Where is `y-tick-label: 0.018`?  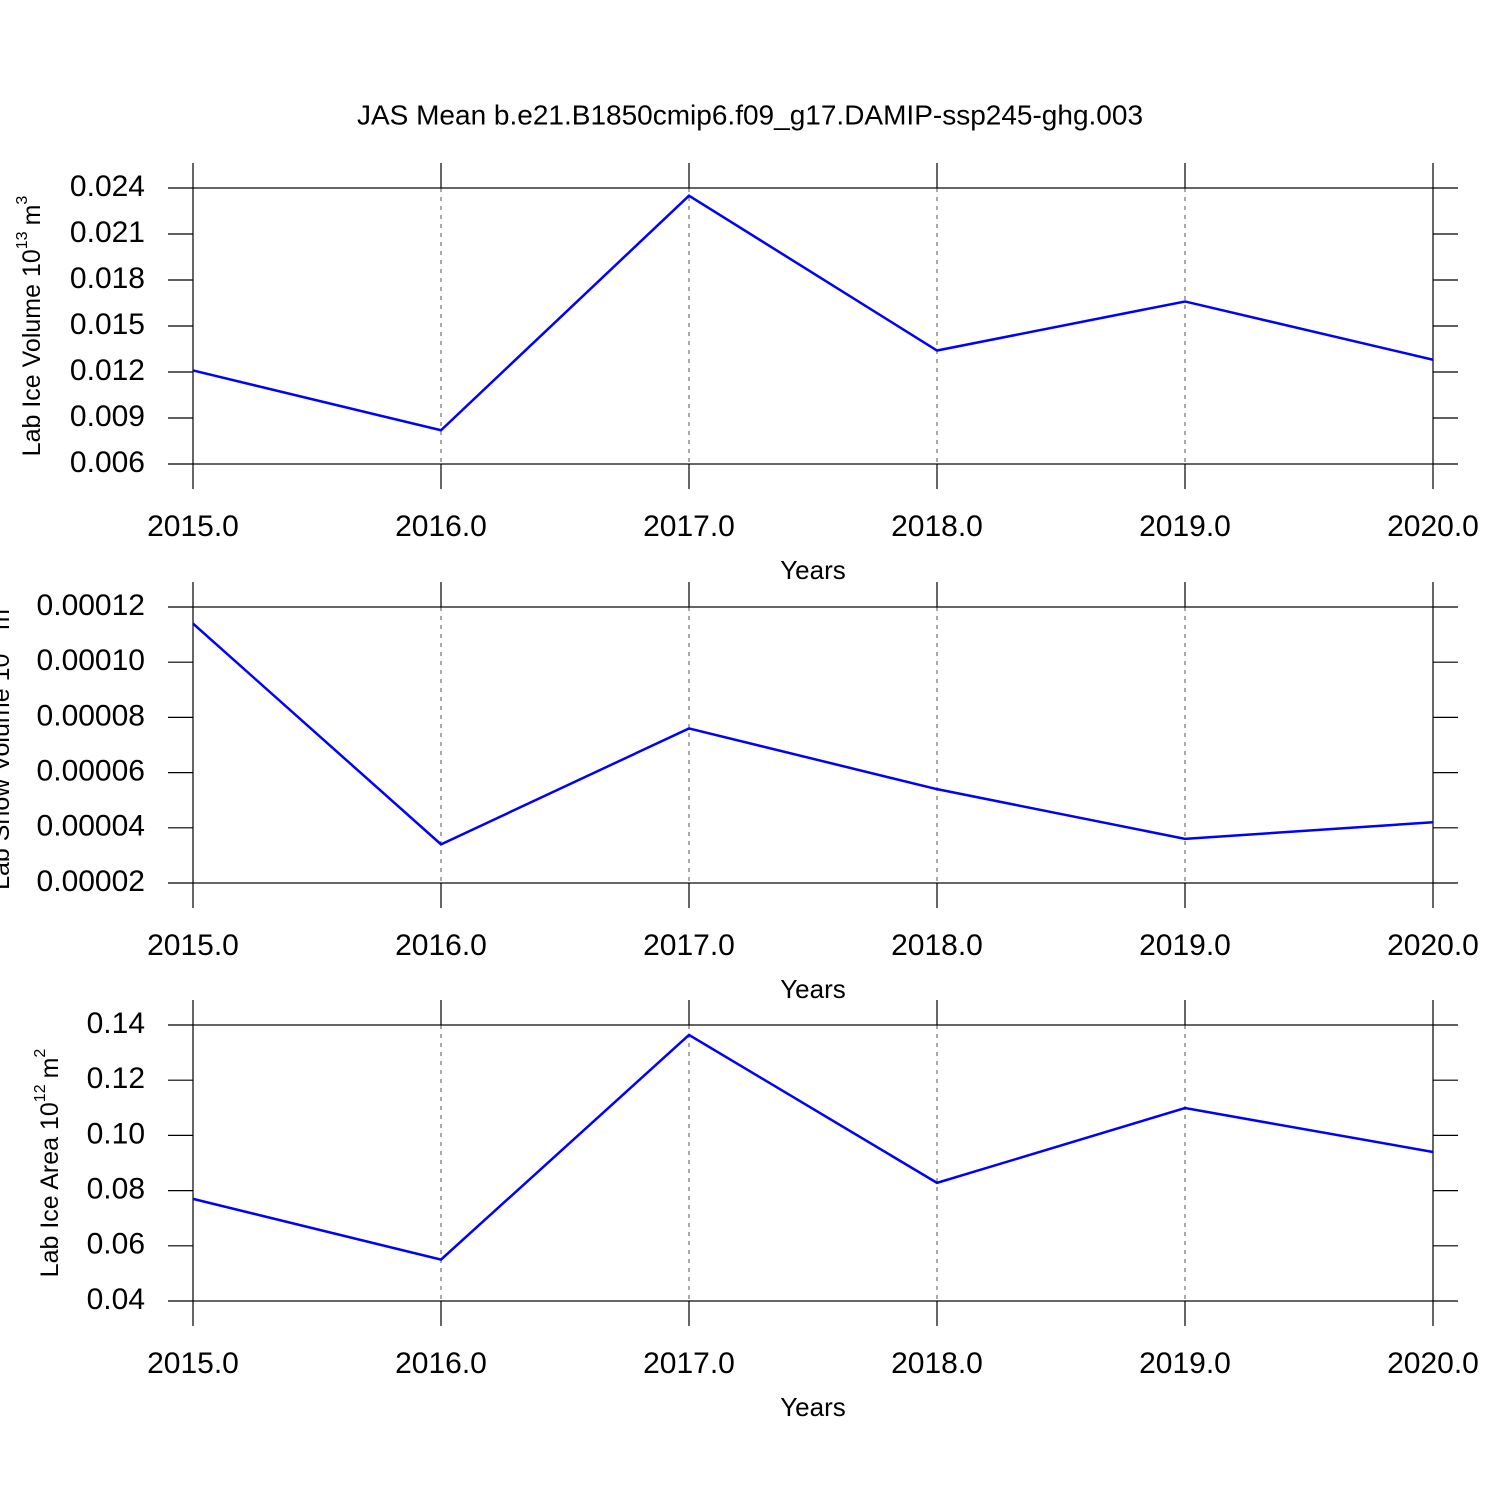 y-tick-label: 0.018 is located at coordinates (107, 278).